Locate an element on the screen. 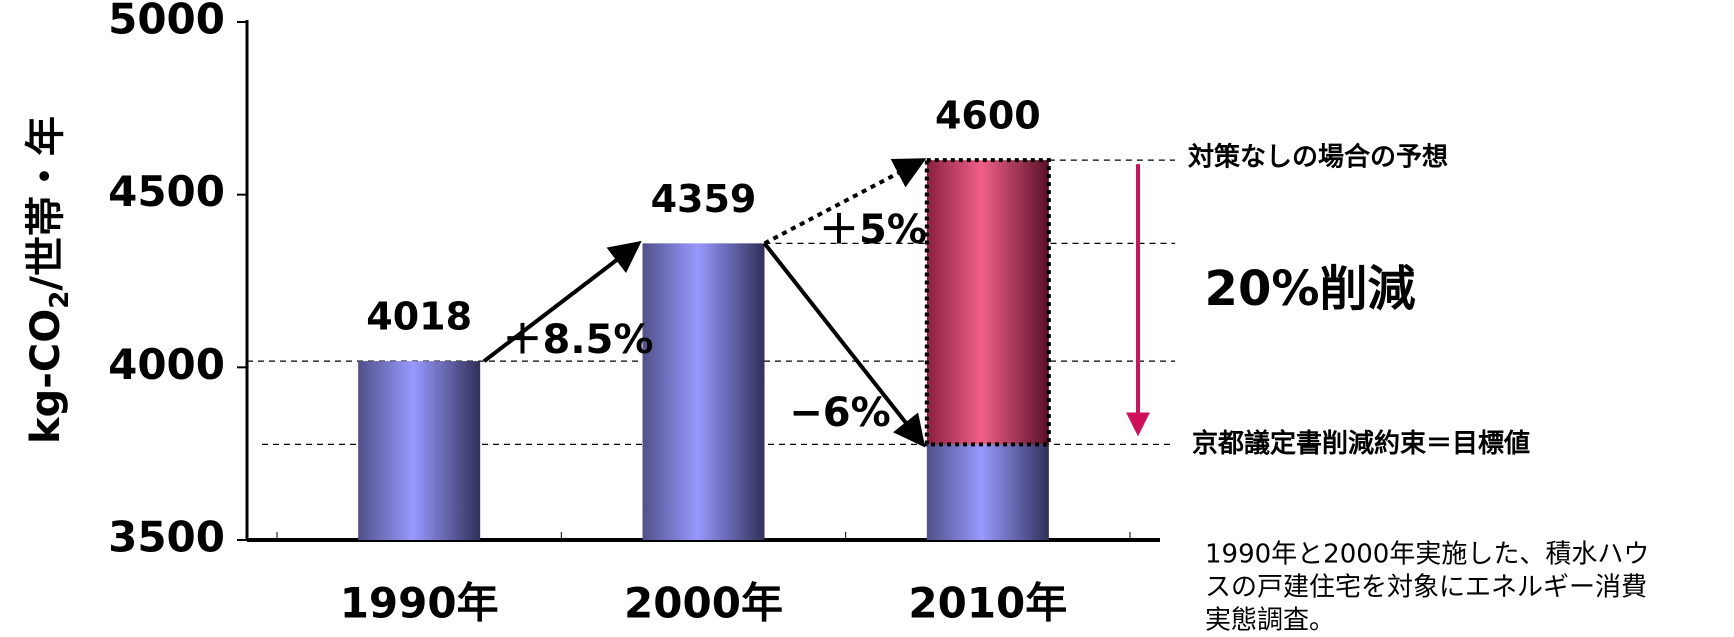 Image resolution: width=1734 pixels, height=637 pixels. y-tick-label: 5000 is located at coordinates (166, 22).